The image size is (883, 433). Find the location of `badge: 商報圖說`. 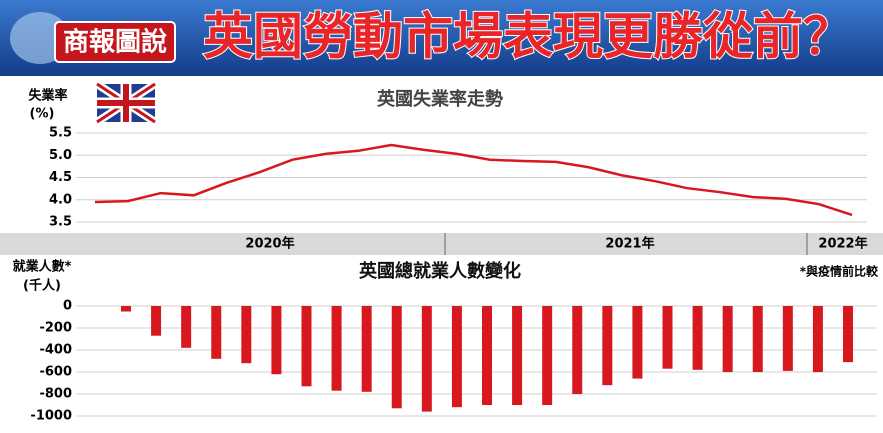

badge: 商報圖說 is located at coordinates (115, 42).